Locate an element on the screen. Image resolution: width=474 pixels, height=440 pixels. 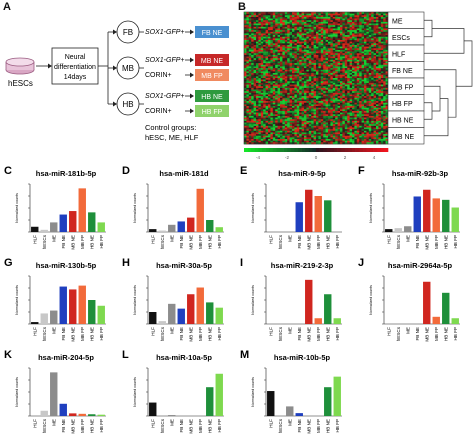
heatmap-row-label: MB FP is located at coordinates (403, 87).